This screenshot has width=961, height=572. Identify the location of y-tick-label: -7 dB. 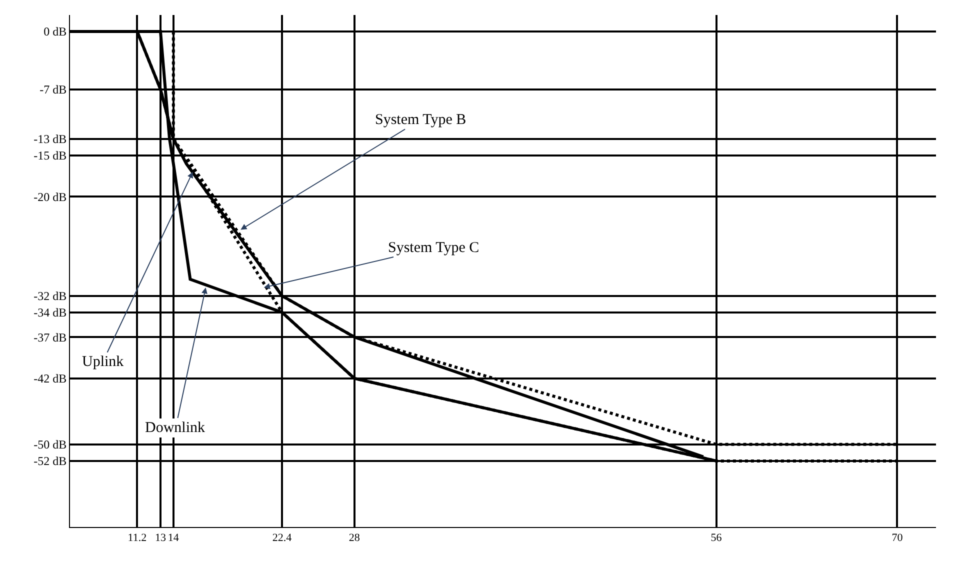
(53, 89).